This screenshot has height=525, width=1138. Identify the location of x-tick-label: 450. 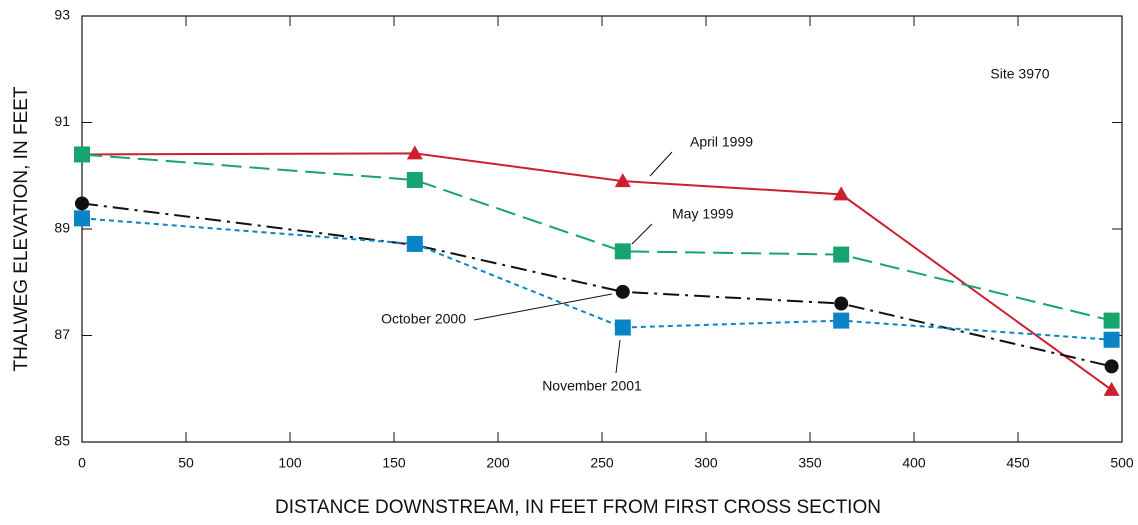
(1018, 463).